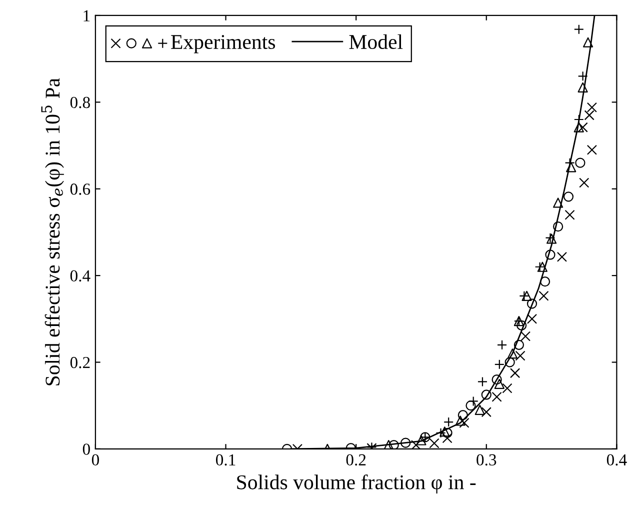  What do you see at coordinates (356, 484) in the screenshot?
I see `x-axis-title: Solids volume fraction φ in -` at bounding box center [356, 484].